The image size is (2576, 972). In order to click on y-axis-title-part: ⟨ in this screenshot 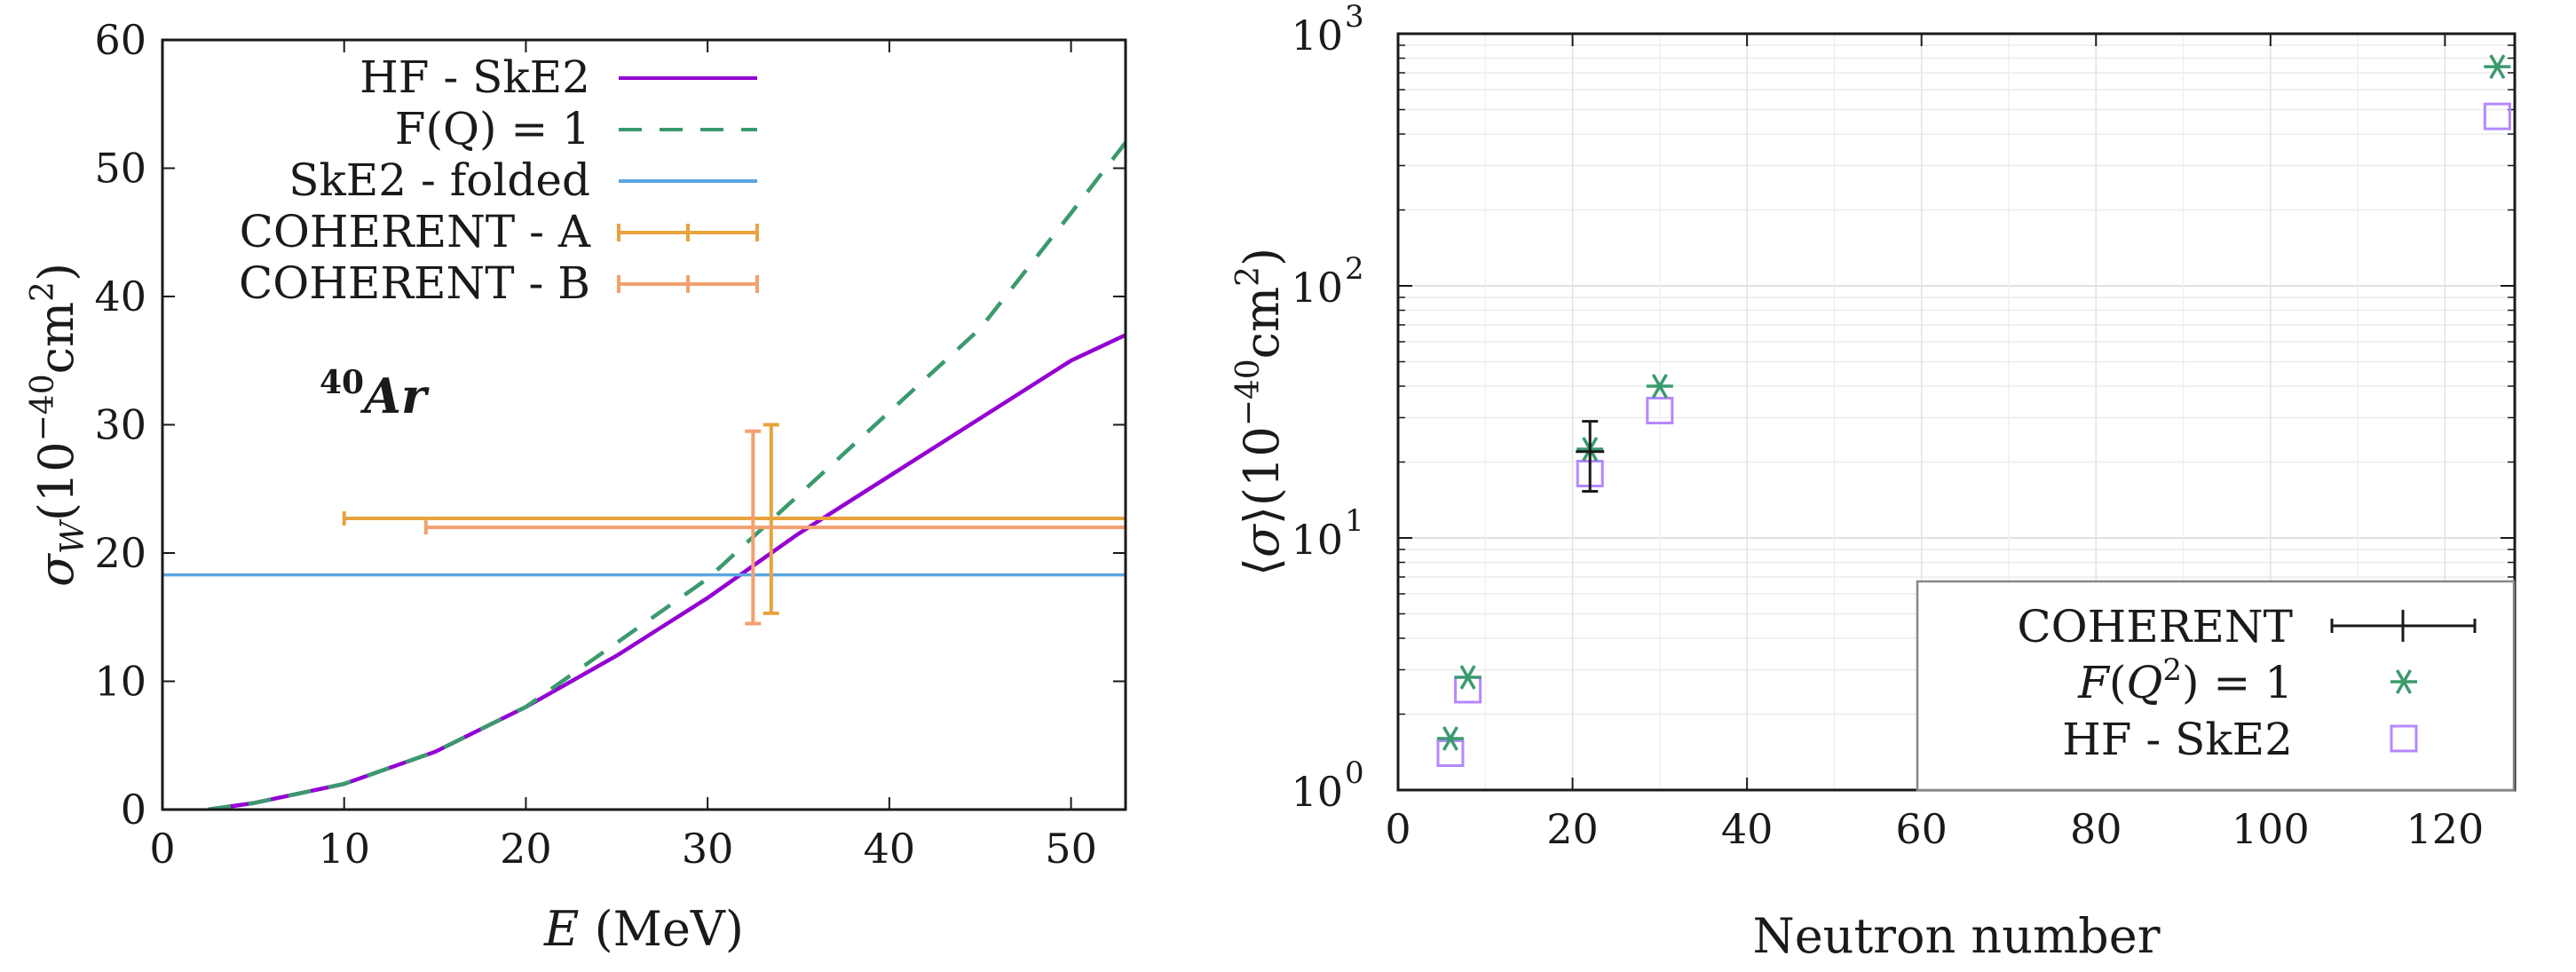, I will do `click(1262, 566)`.